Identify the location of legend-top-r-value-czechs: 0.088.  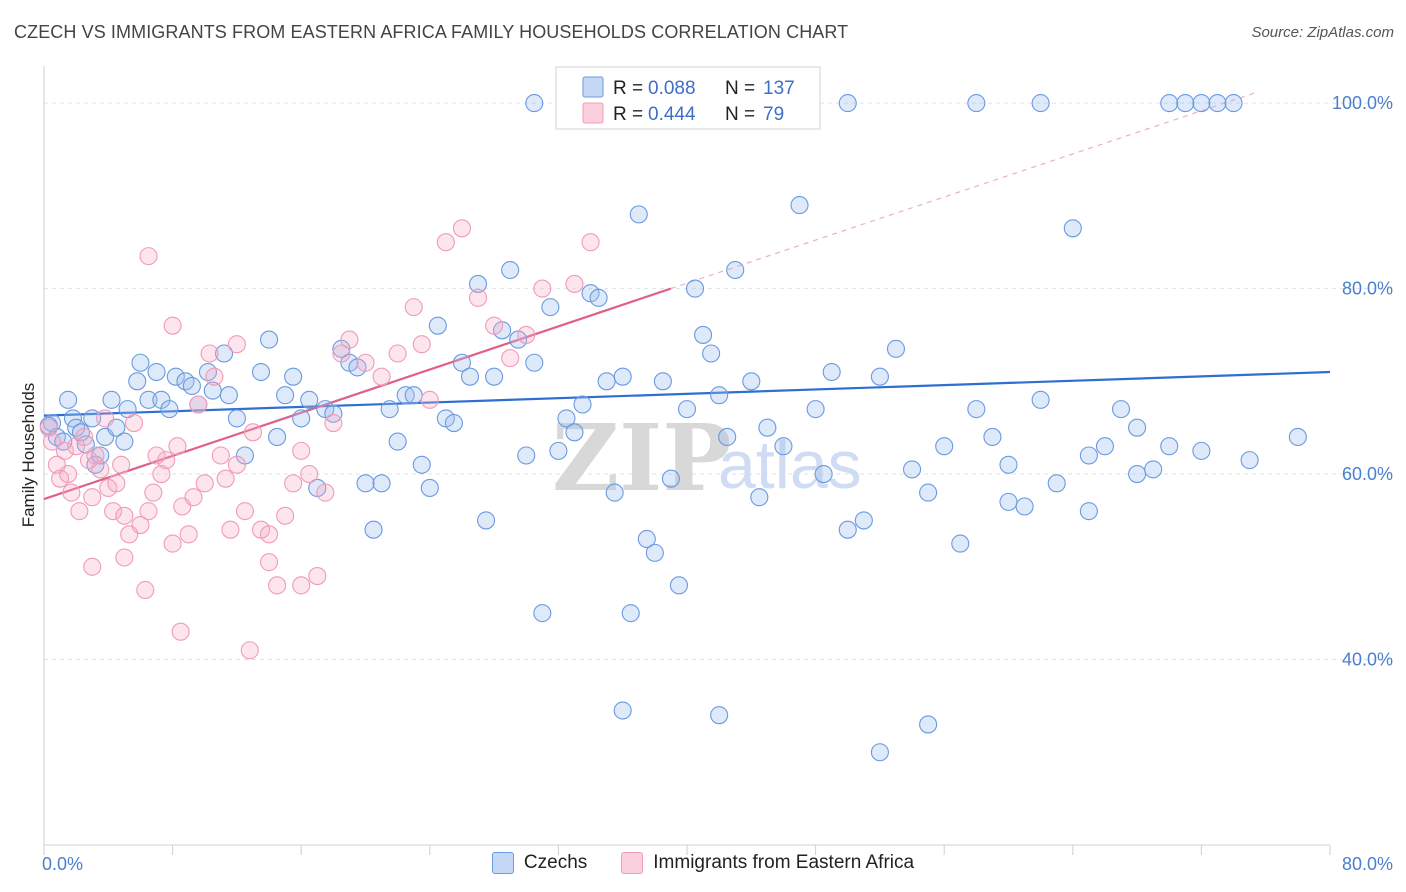
(672, 88).